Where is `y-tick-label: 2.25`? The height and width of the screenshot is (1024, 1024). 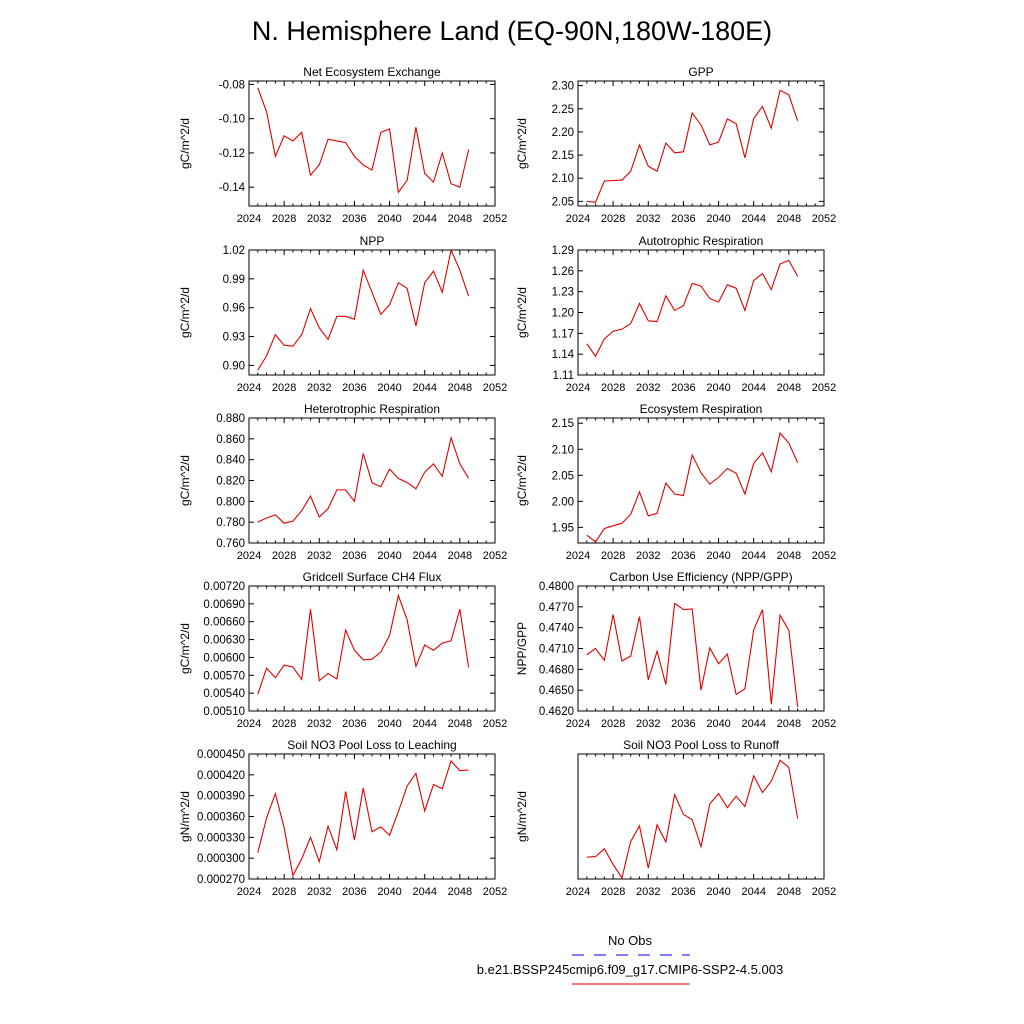
y-tick-label: 2.25 is located at coordinates (563, 110).